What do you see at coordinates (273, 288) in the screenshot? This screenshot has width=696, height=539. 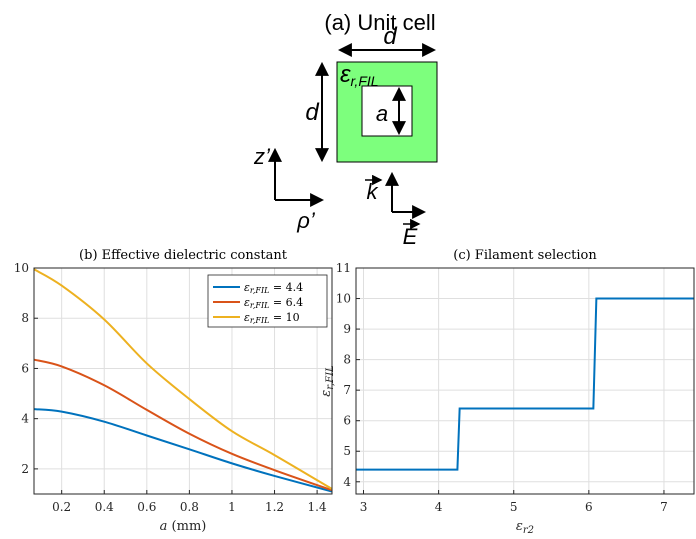 I see `legend-entry-1: εr,FIL = 4.4` at bounding box center [273, 288].